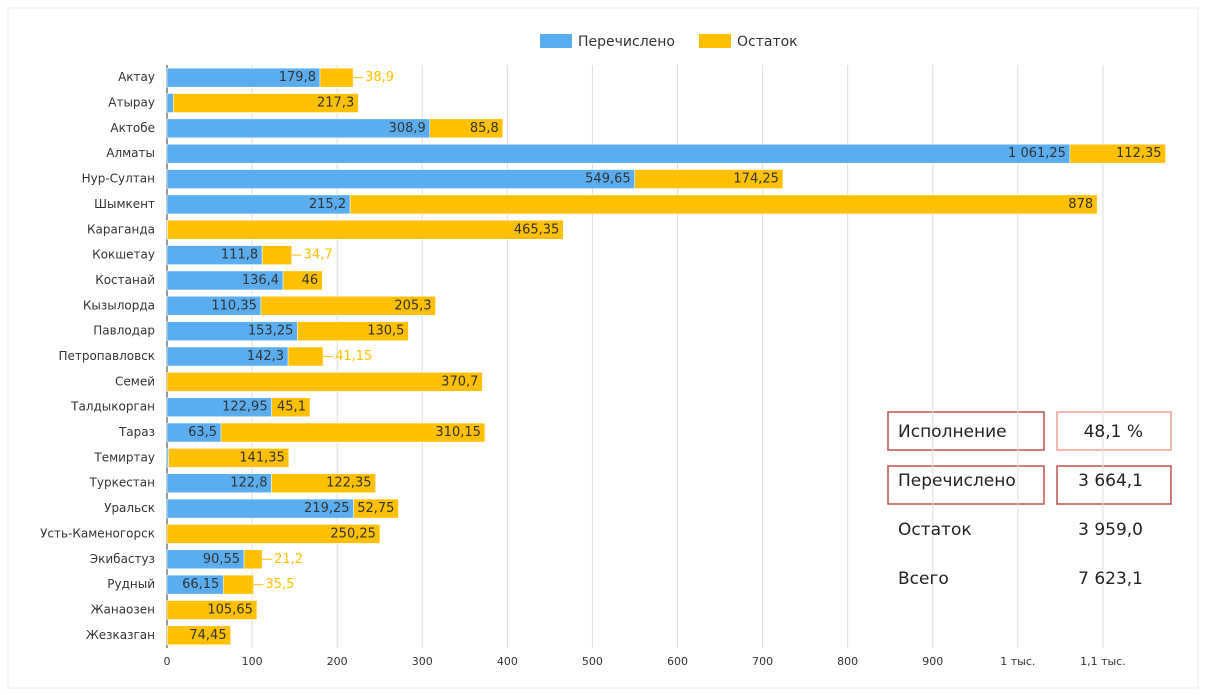 The height and width of the screenshot is (695, 1206). What do you see at coordinates (131, 584) in the screenshot?
I see `y-tick-label: Рудный` at bounding box center [131, 584].